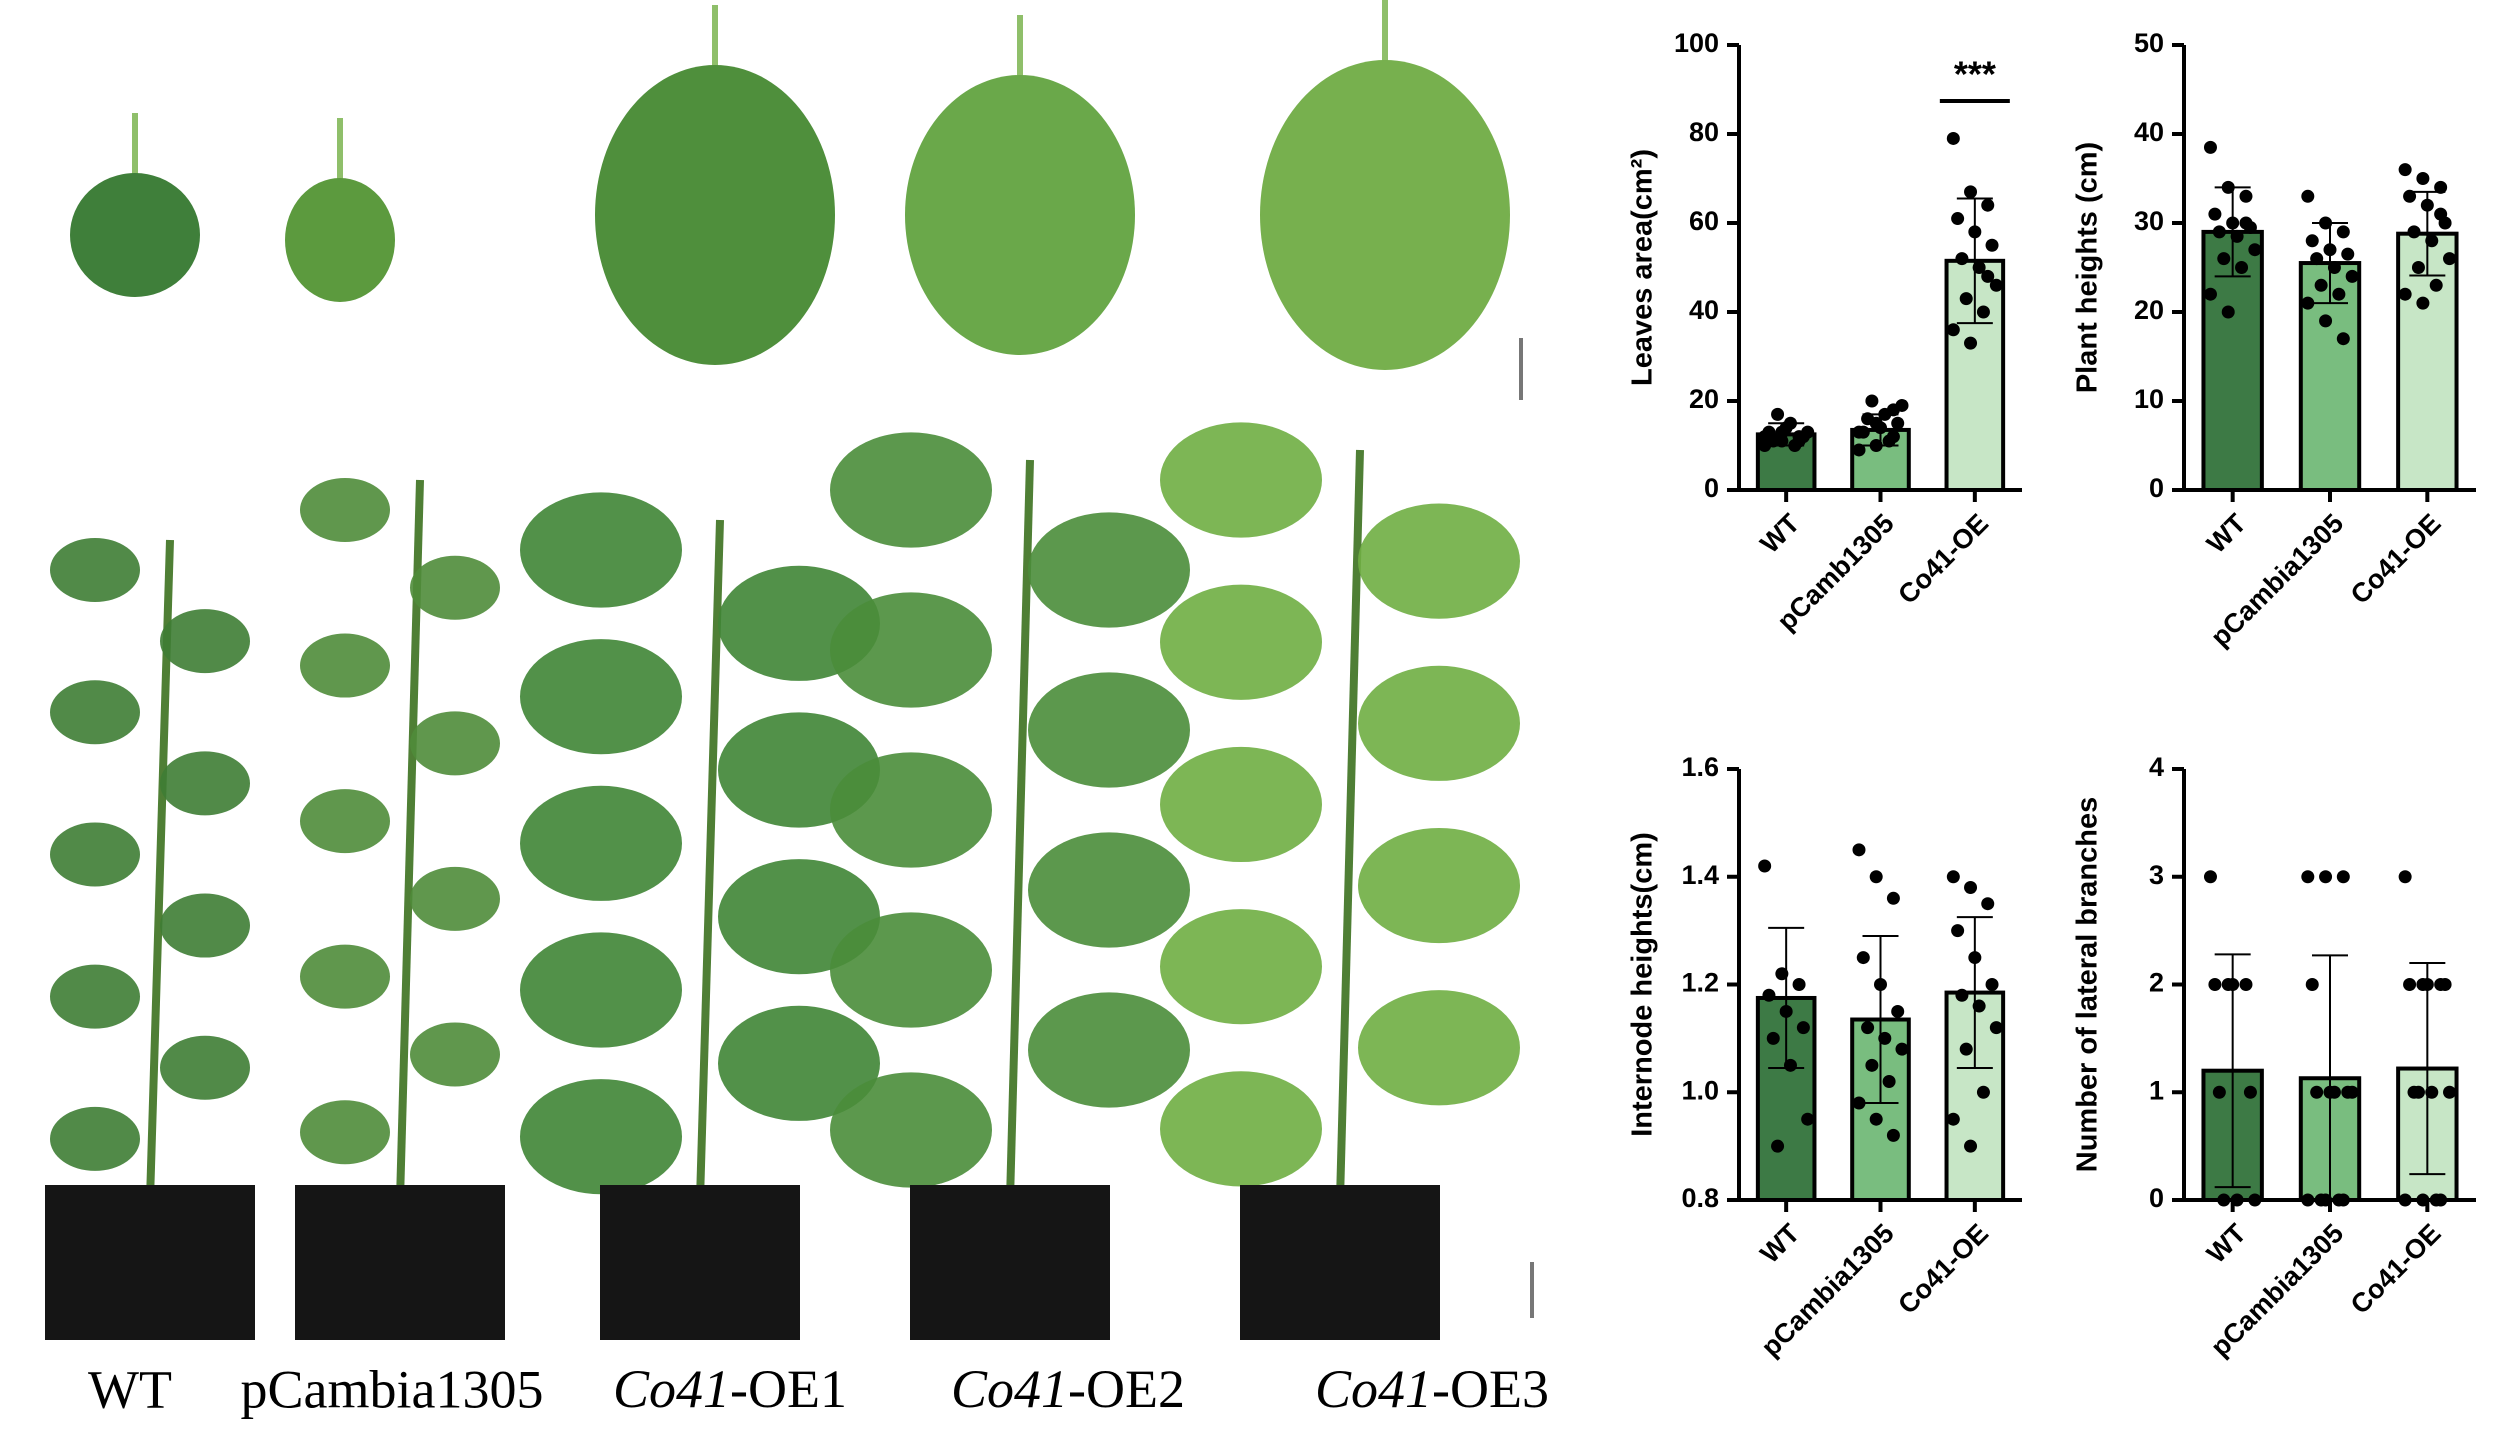 The width and height of the screenshot is (2511, 1456). I want to click on photo-label: pCambia1305, so click(392, 1389).